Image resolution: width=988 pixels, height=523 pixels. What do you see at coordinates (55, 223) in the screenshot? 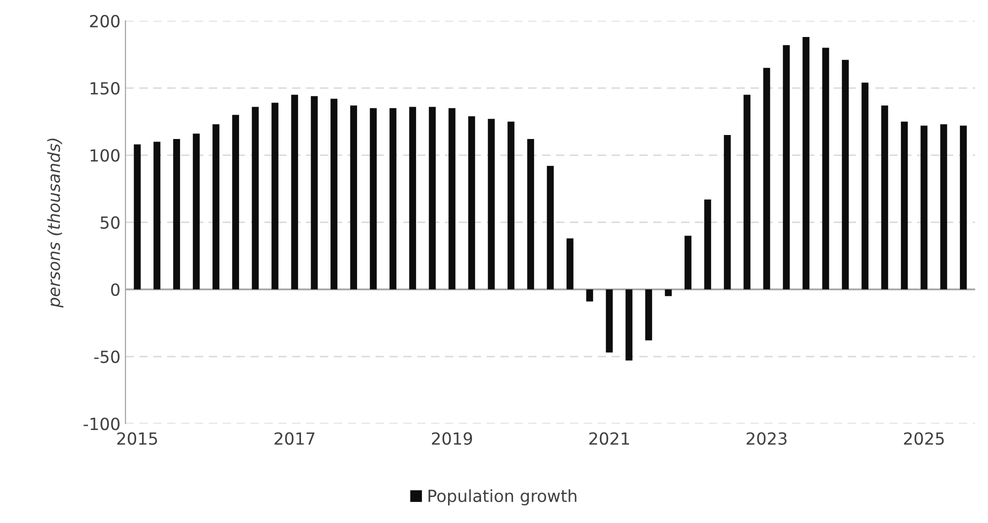
I see `y-axis-title: persons (thousands)` at bounding box center [55, 223].